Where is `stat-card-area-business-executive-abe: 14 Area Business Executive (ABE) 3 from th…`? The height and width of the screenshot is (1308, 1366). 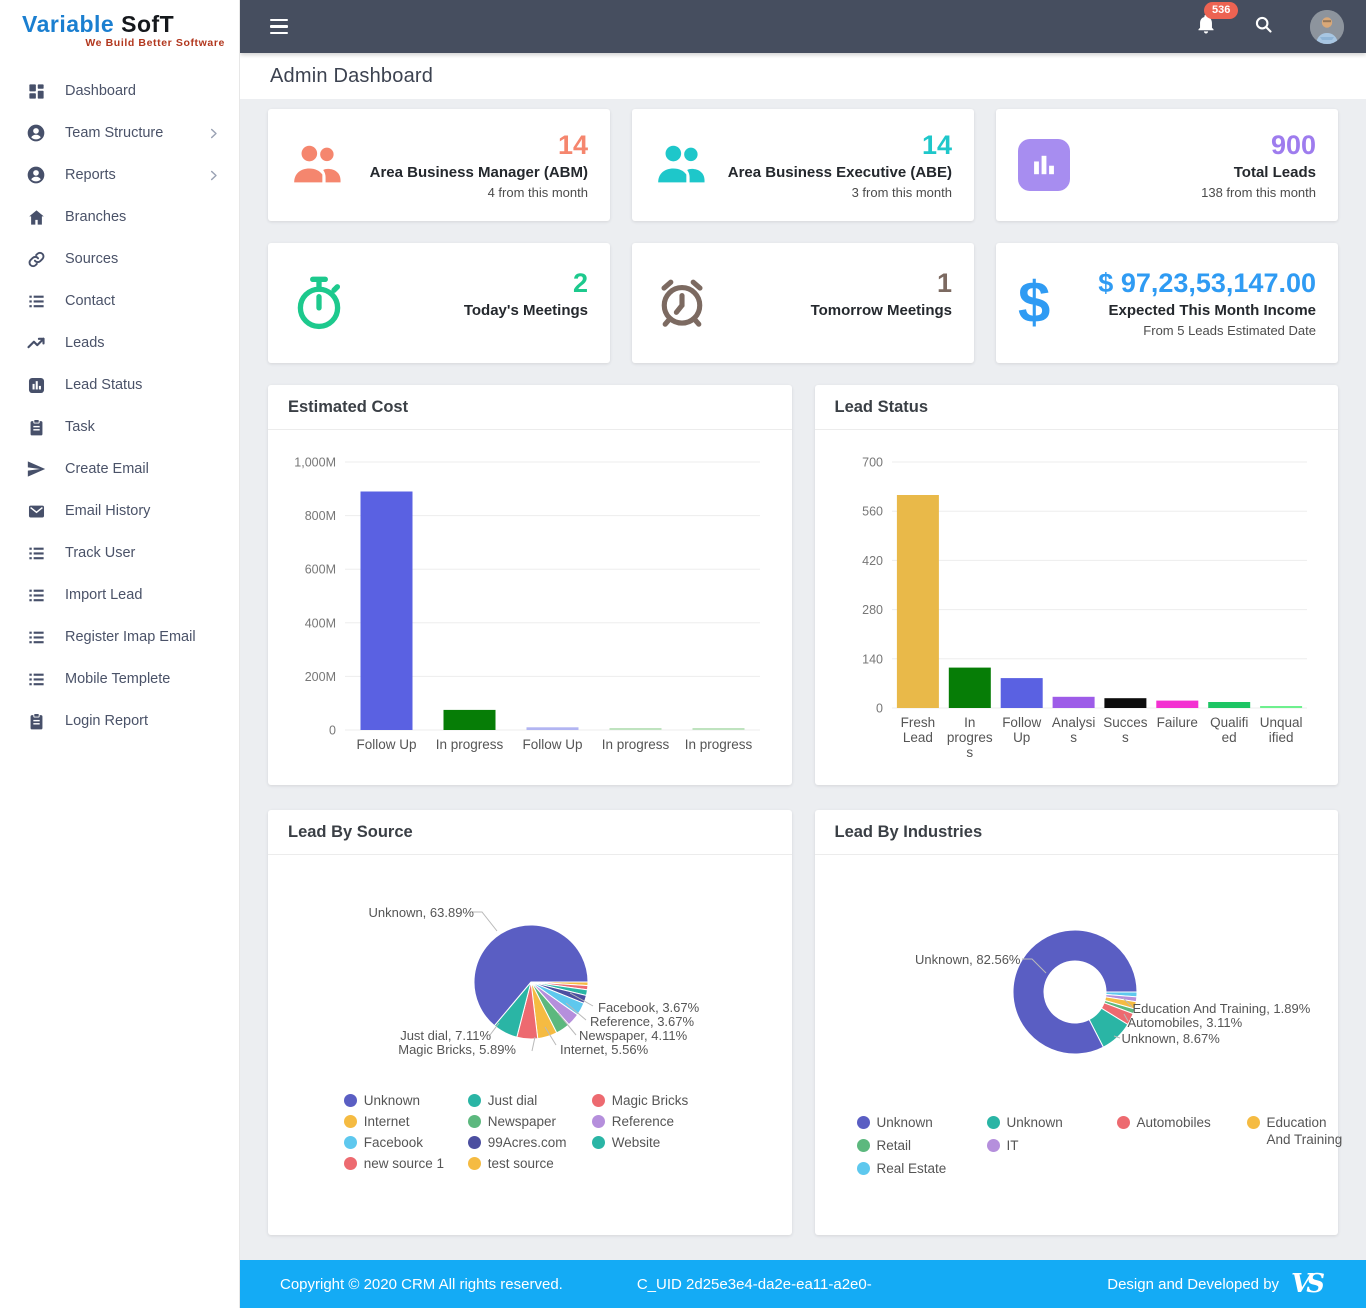
stat-card-area-business-executive-abe: 14 Area Business Executive (ABE) 3 from th… is located at coordinates (803, 165).